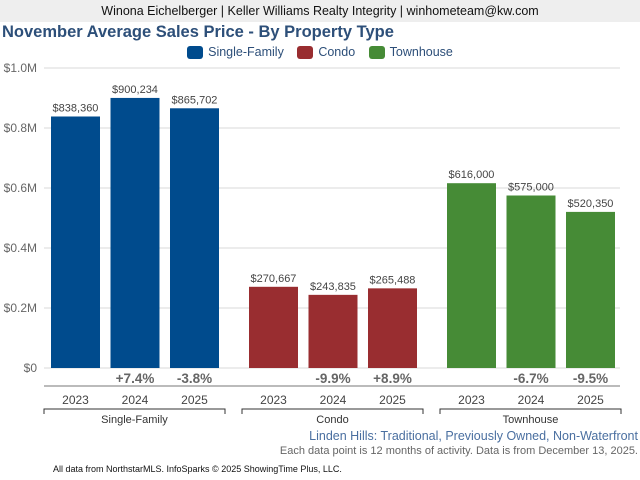 The height and width of the screenshot is (480, 640). I want to click on legend-item-single-family: Single-Family, so click(235, 52).